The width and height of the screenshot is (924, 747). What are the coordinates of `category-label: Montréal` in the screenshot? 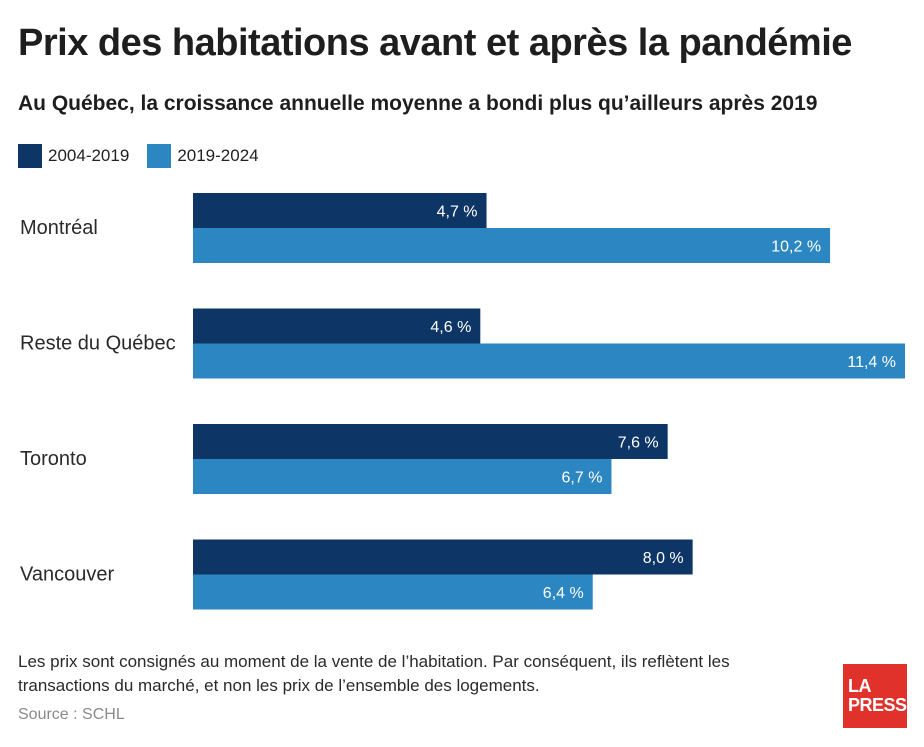 It's located at (59, 228).